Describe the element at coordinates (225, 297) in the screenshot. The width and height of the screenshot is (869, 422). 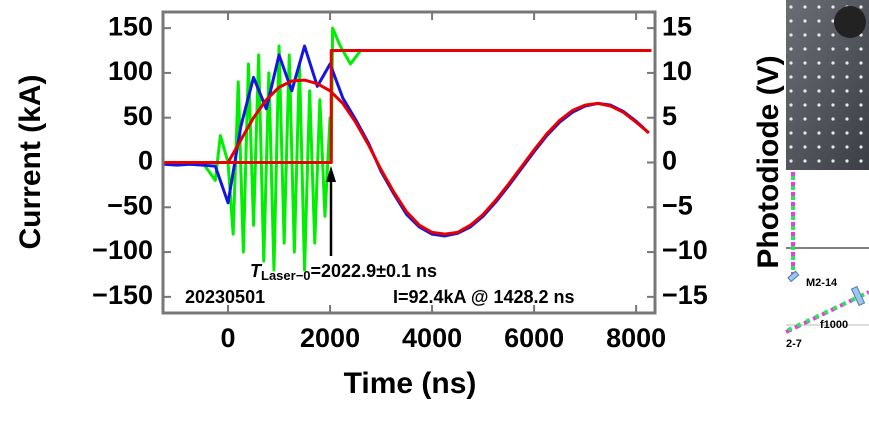
I see `date-annotation: 20230501` at that location.